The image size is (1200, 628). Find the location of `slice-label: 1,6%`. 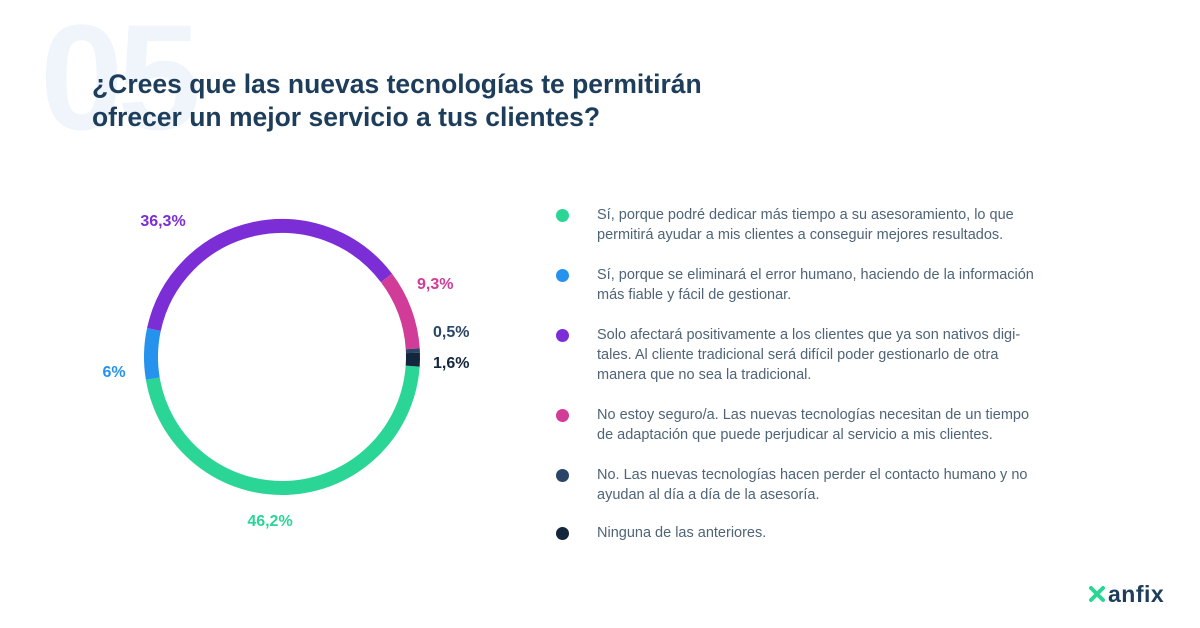

slice-label: 1,6% is located at coordinates (451, 363).